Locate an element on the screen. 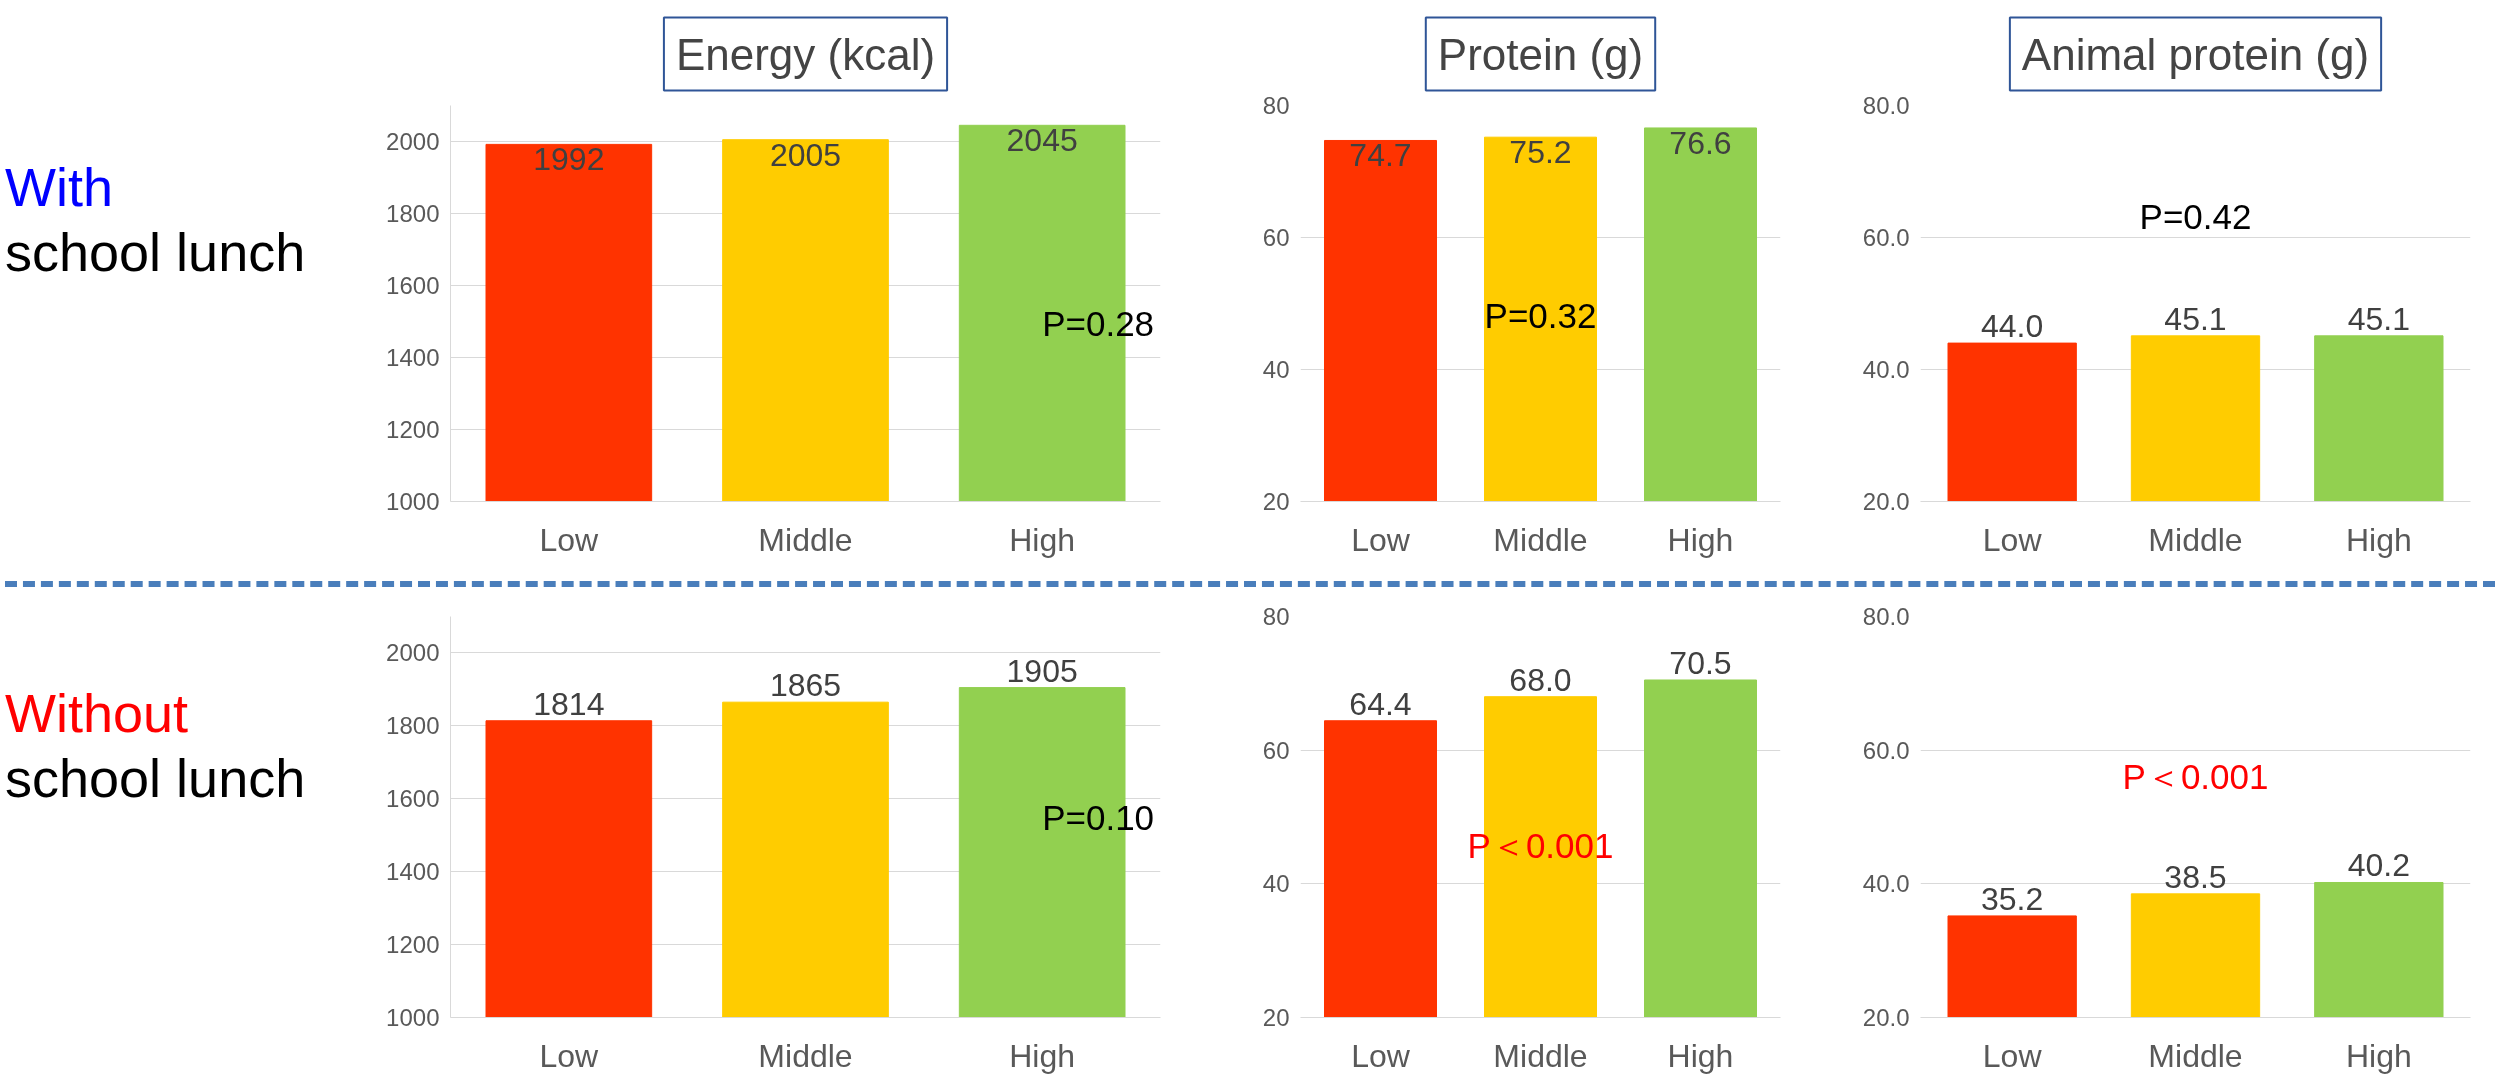 This screenshot has width=2501, height=1089. data-label: 76.6 is located at coordinates (1700, 142).